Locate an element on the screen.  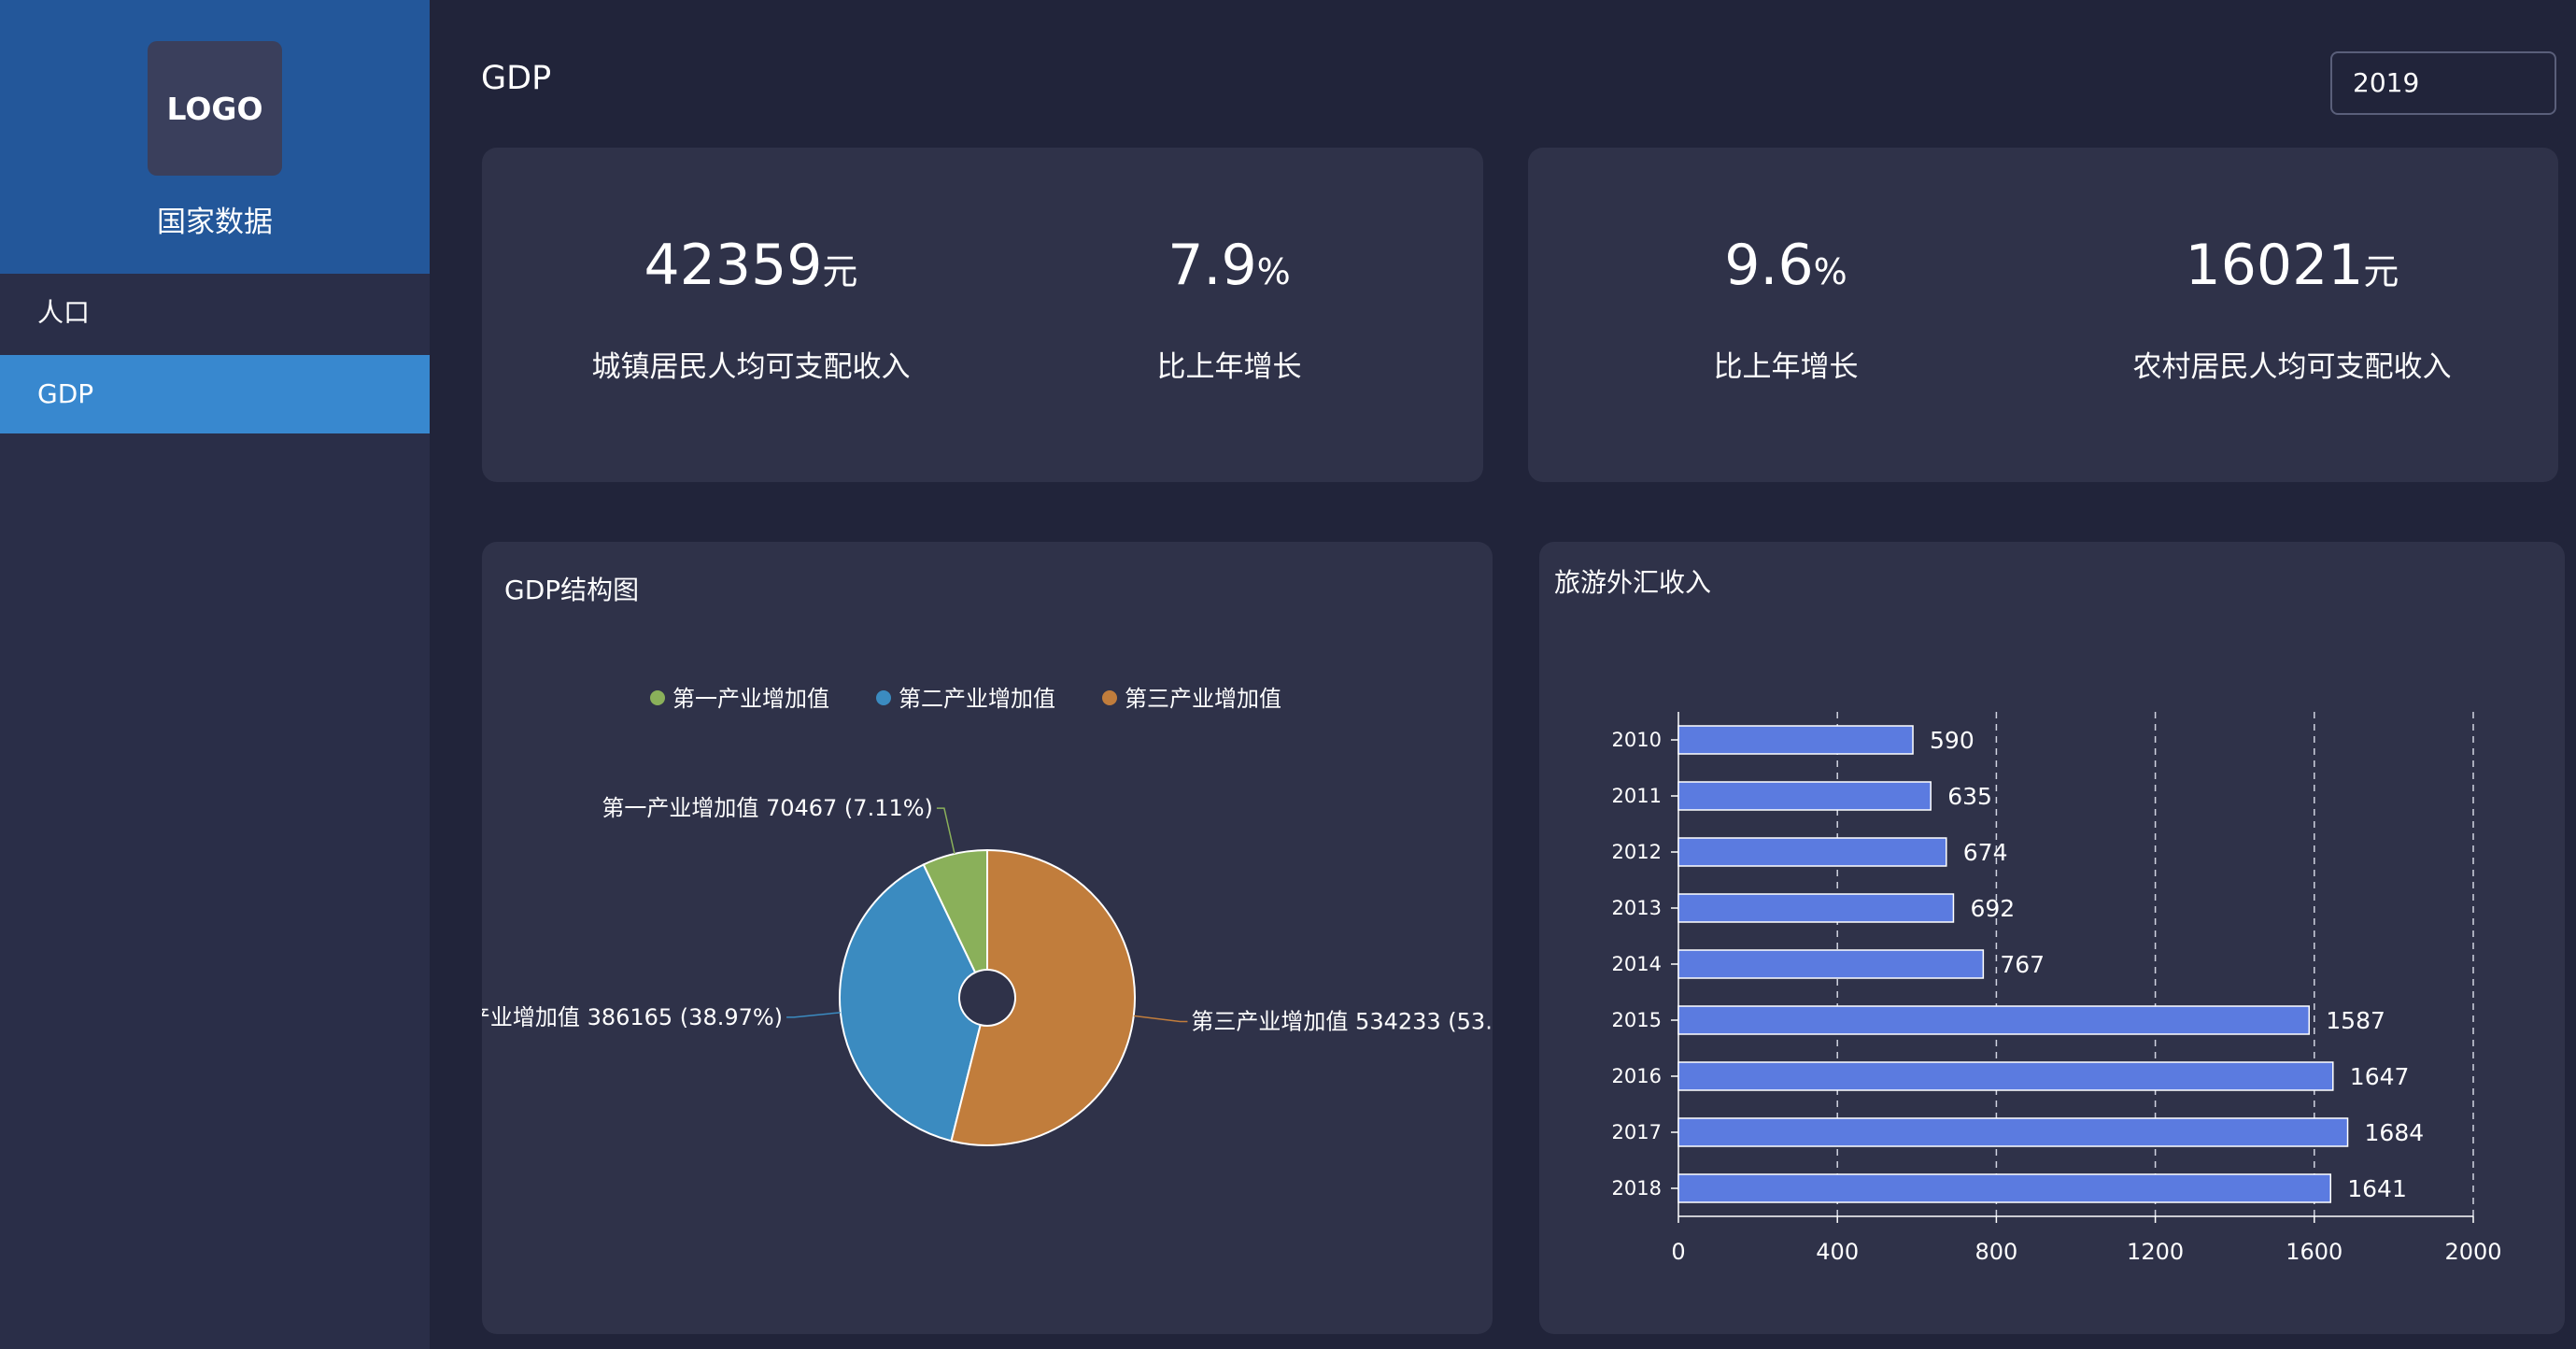
y-tick-label: 2012 is located at coordinates (1637, 852).